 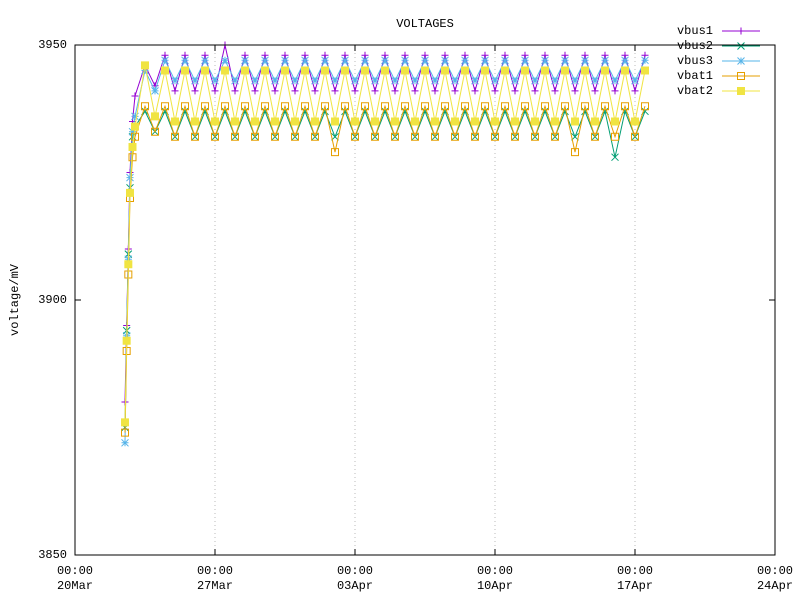 I want to click on legend-label: vbat2, so click(x=695, y=91).